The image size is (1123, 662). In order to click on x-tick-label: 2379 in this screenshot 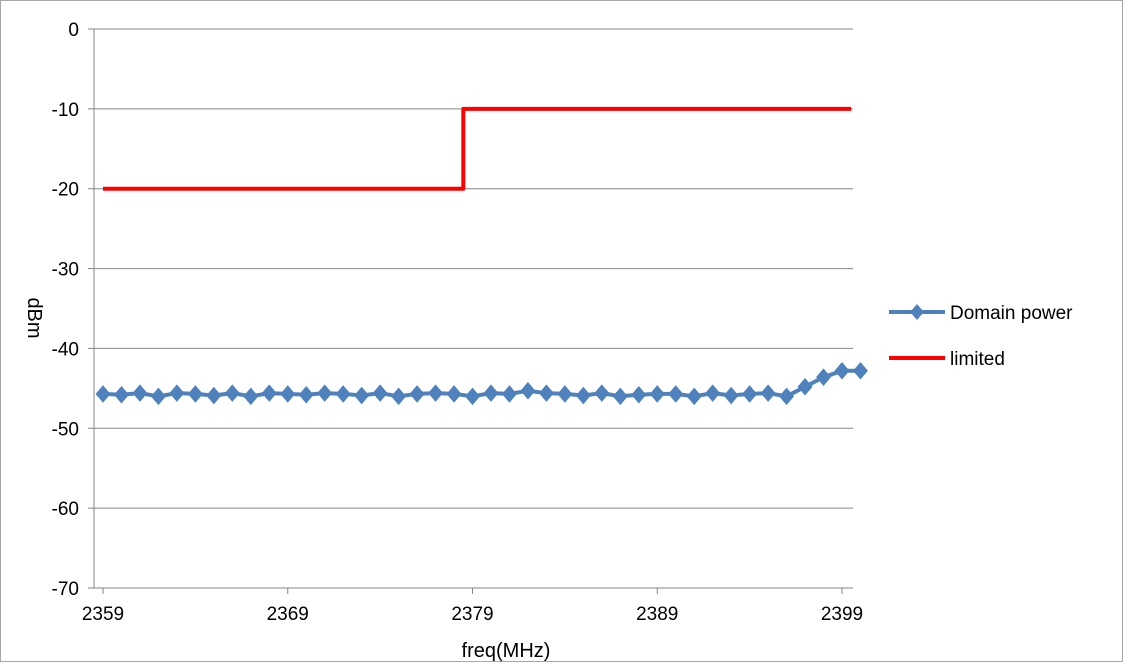, I will do `click(472, 614)`.